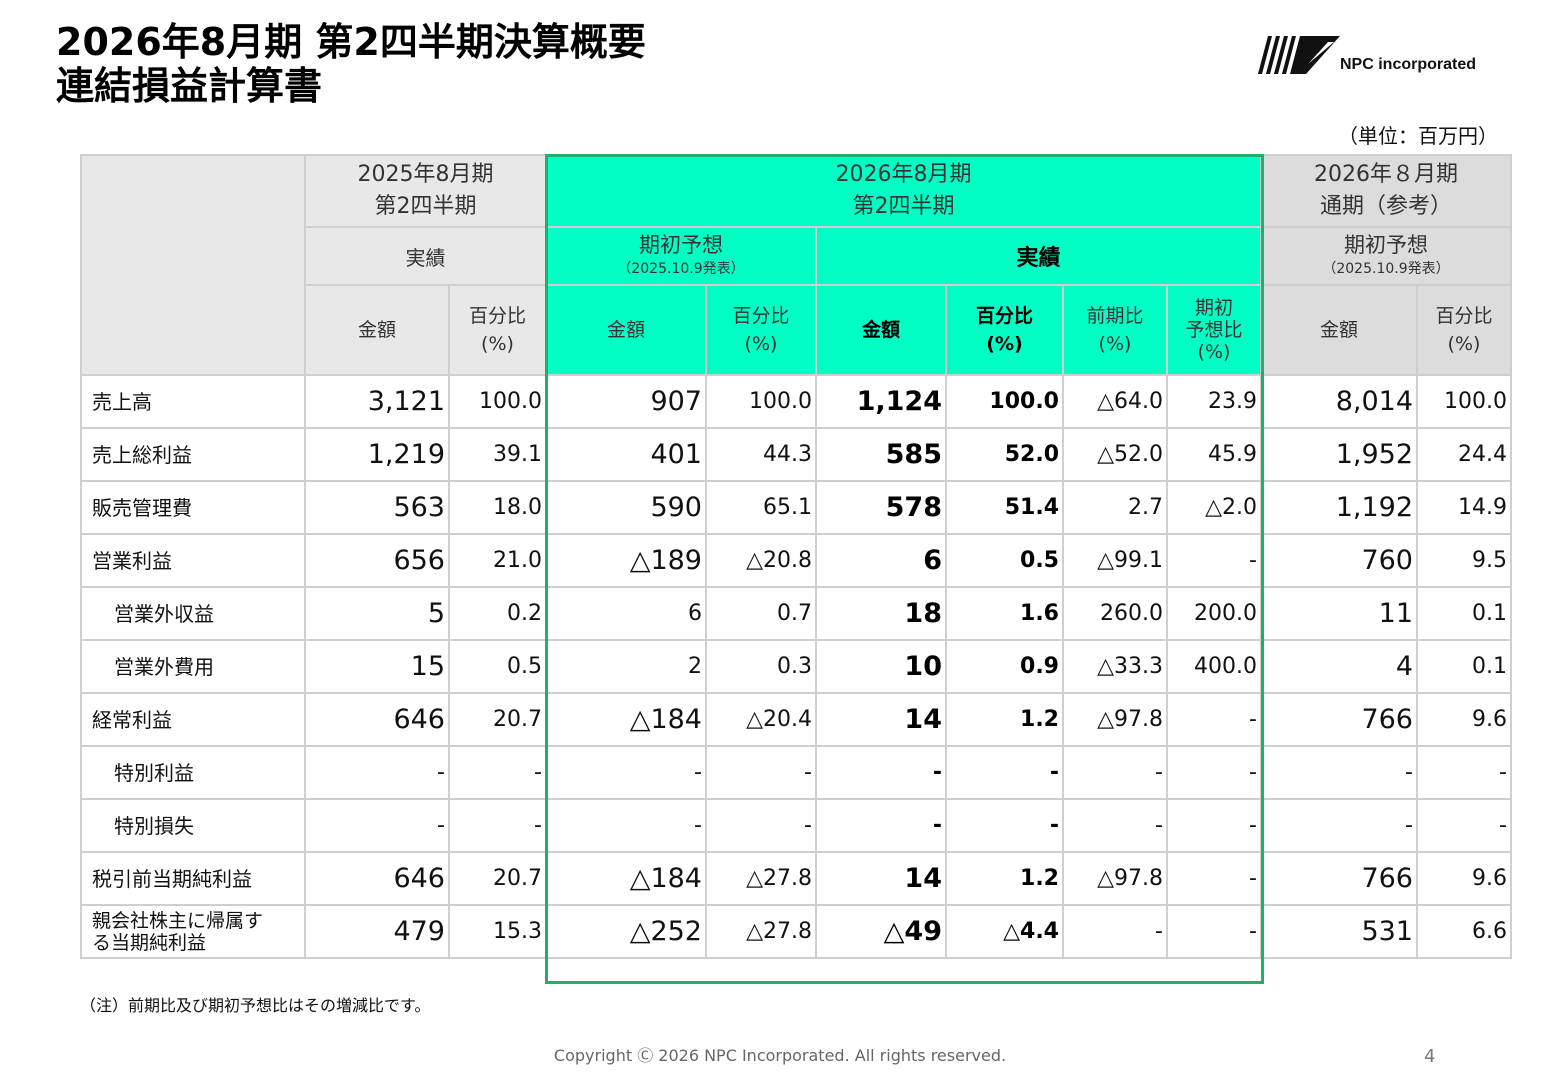  I want to click on row-label: 売上総利益, so click(193, 454).